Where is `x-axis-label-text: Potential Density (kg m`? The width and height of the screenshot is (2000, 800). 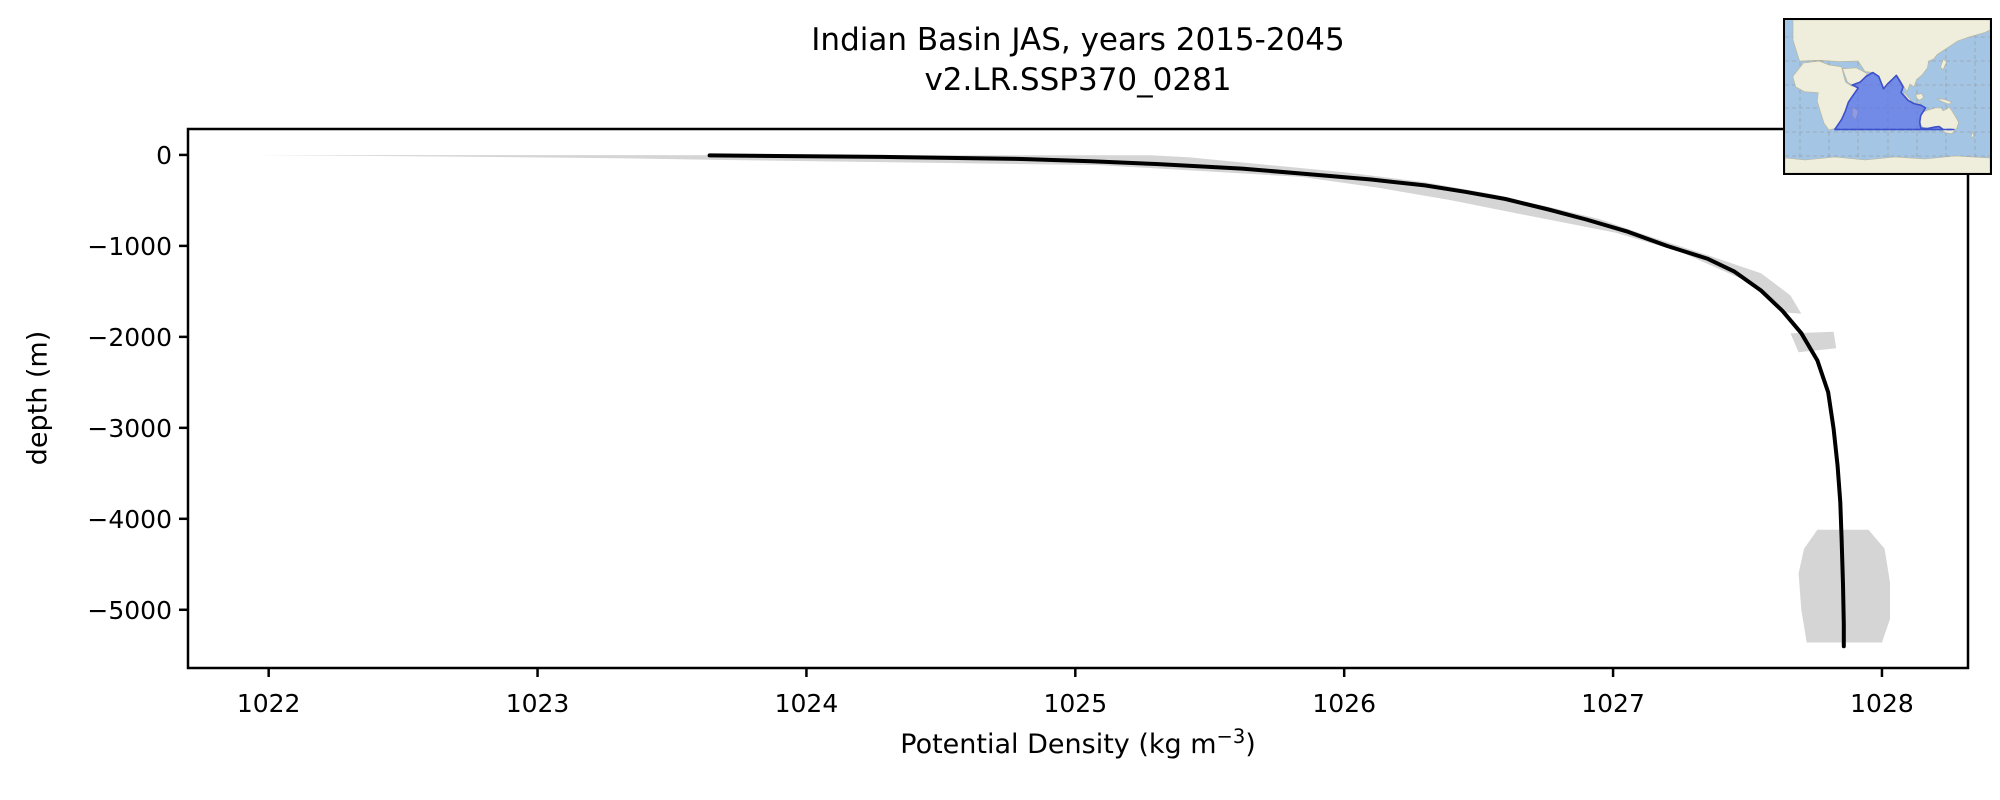
x-axis-label-text: Potential Density (kg m is located at coordinates (1058, 744).